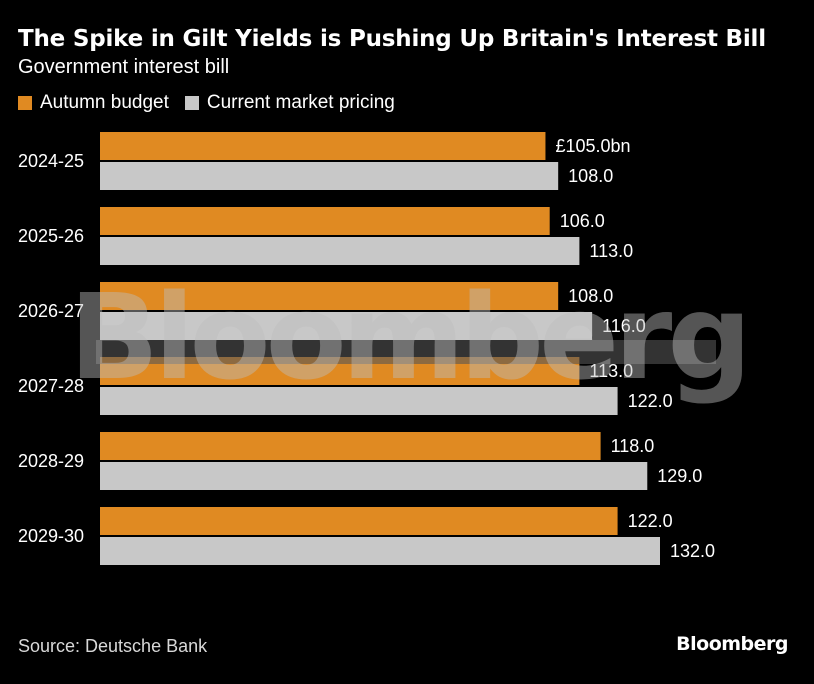 The width and height of the screenshot is (814, 684). I want to click on category-label-2029-30: 2029-30, so click(51, 536).